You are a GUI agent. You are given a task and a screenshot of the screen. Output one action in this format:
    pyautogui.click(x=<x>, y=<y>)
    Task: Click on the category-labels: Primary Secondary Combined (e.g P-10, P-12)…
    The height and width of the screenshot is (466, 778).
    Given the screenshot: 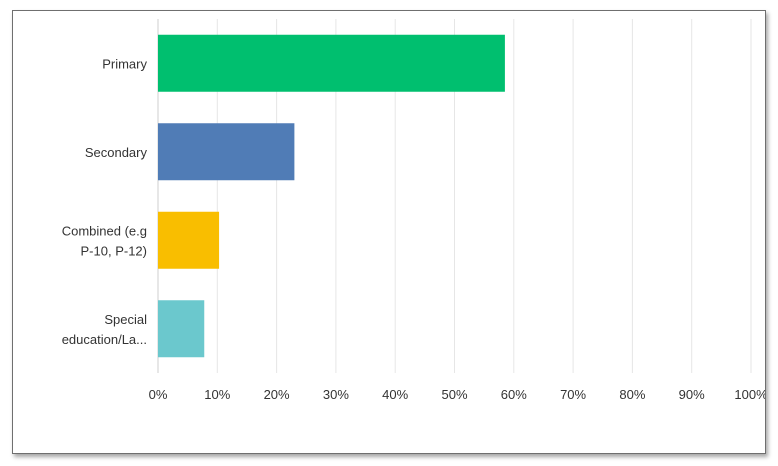 What is the action you would take?
    pyautogui.click(x=105, y=201)
    